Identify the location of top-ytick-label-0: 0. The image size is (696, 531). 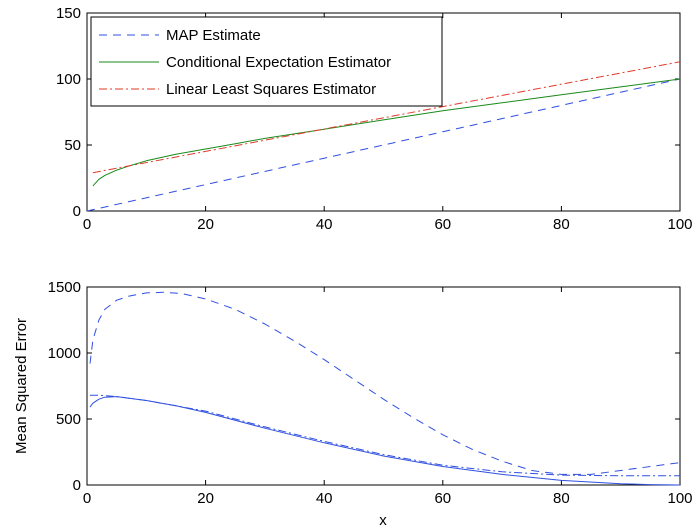
(77, 211).